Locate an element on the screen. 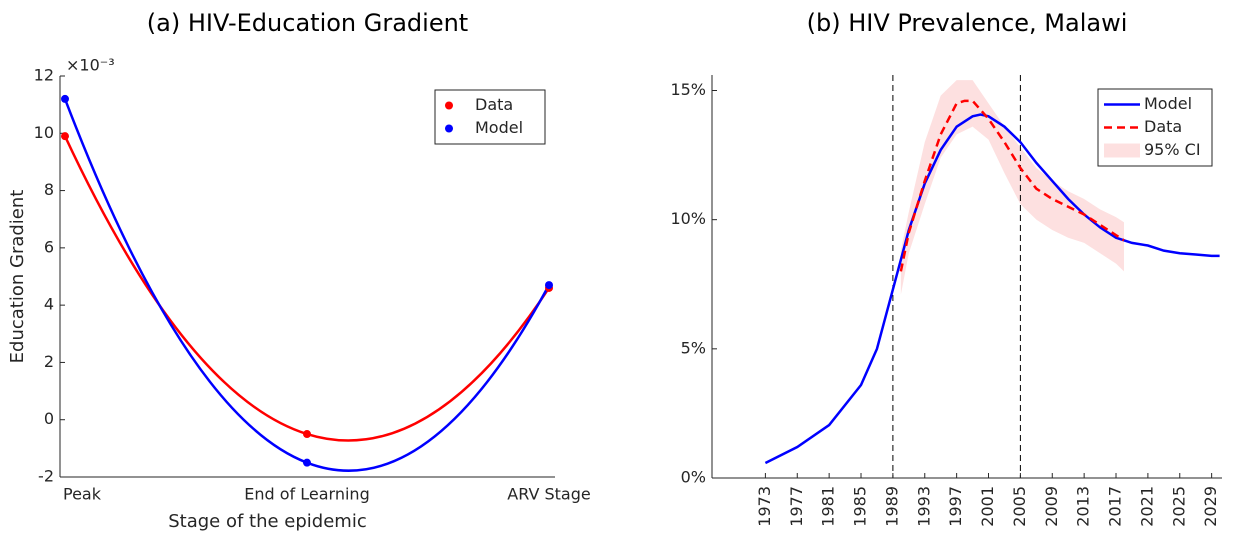 This screenshot has width=1233, height=538. y-tick-label: 15% is located at coordinates (688, 89).